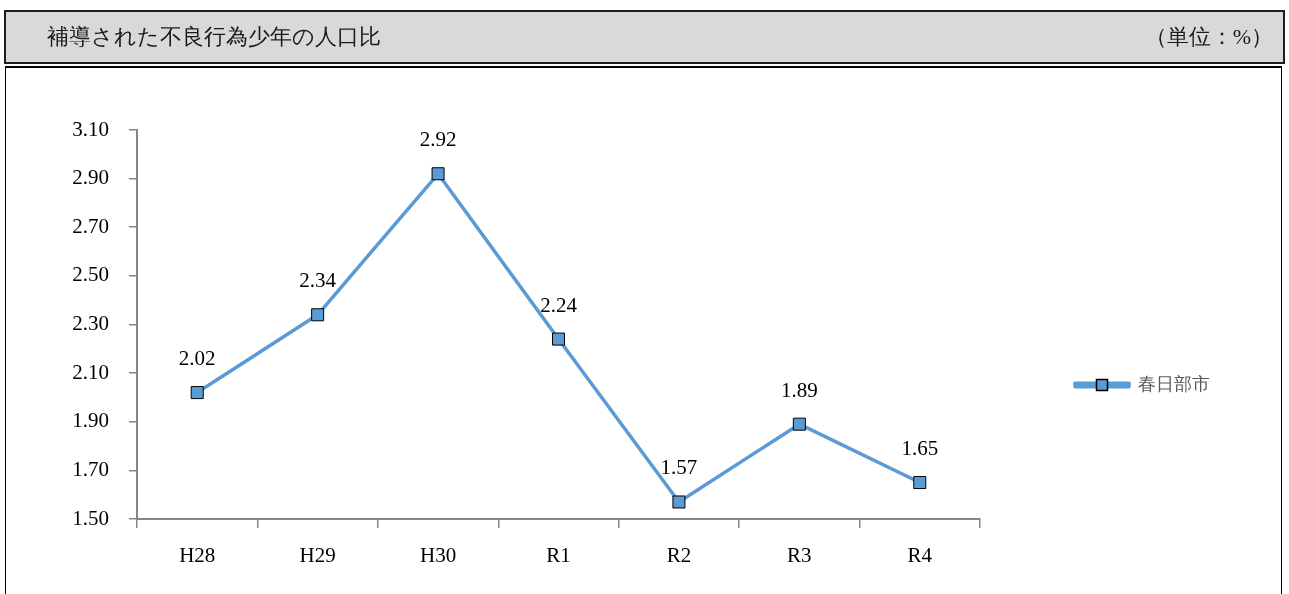 This screenshot has height=594, width=1289. What do you see at coordinates (90, 225) in the screenshot?
I see `y-tick-label: 2.70` at bounding box center [90, 225].